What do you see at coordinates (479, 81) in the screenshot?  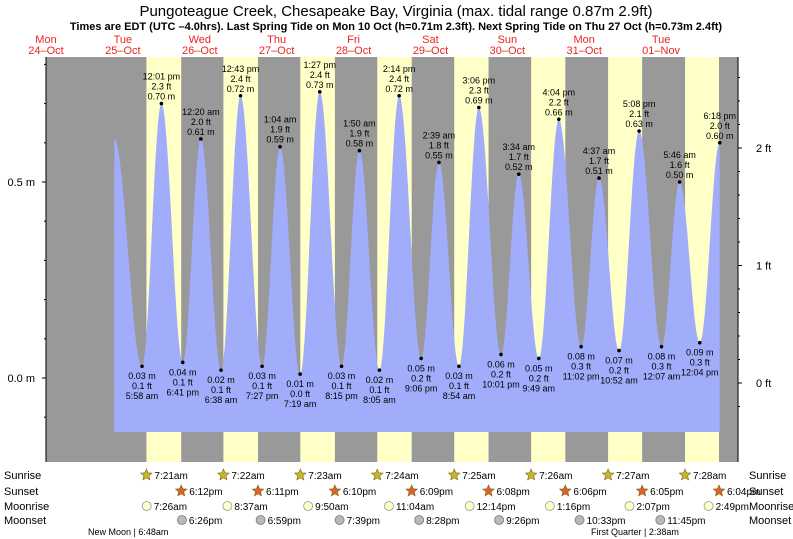 I see `tide-label: 3:06 pm` at bounding box center [479, 81].